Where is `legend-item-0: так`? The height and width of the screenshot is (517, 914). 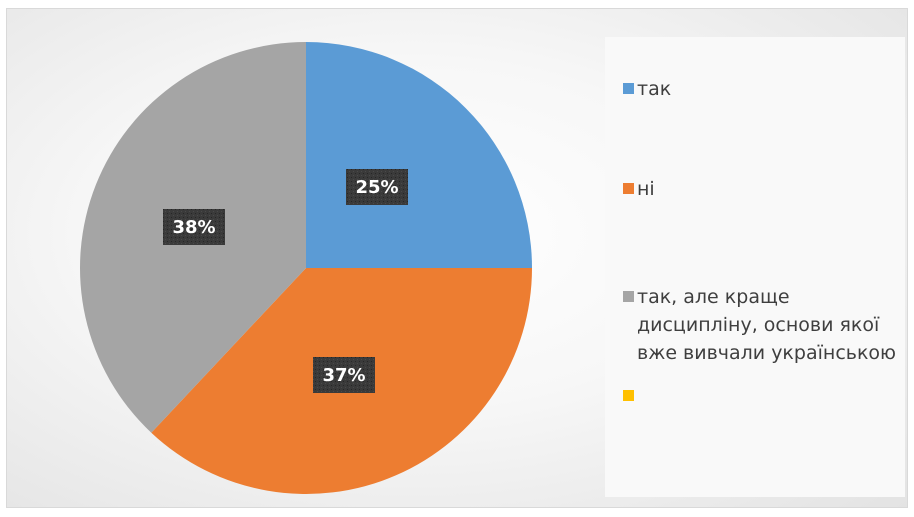
legend-item-0: так is located at coordinates (765, 89).